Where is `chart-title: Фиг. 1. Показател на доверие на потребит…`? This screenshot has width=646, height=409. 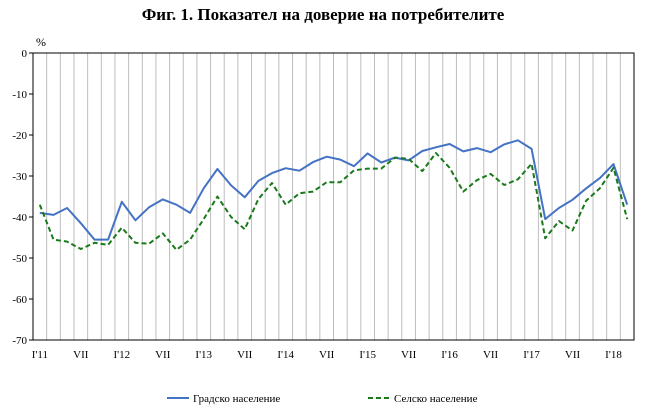 chart-title: Фиг. 1. Показател на доверие на потребит… is located at coordinates (323, 14).